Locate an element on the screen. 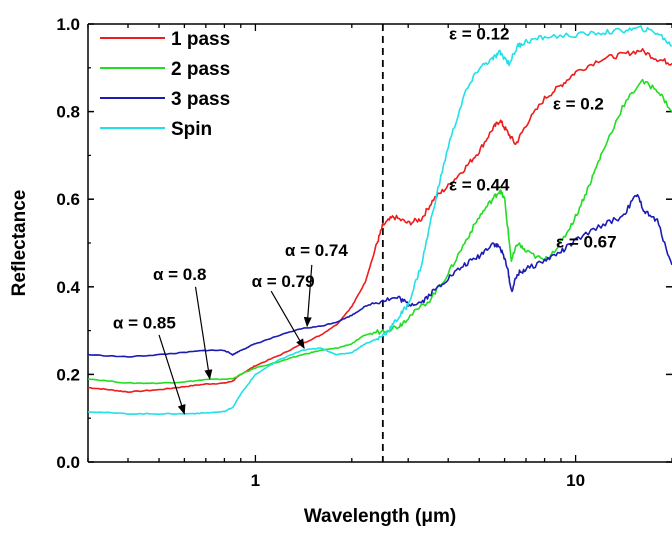 This screenshot has height=533, width=672. annotation-label: α = 0.85 is located at coordinates (144, 322).